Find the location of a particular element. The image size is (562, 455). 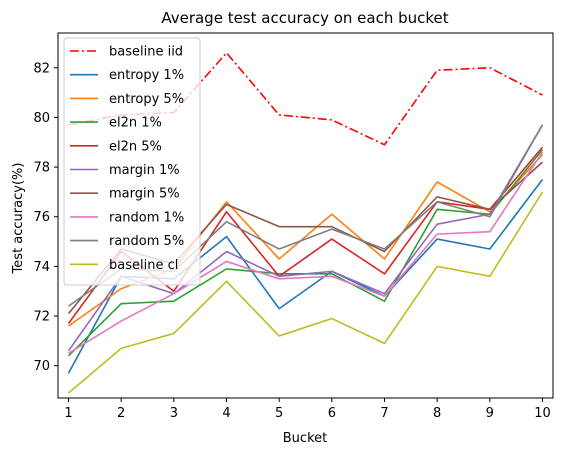

legend-label-6: margin 5% is located at coordinates (144, 194).